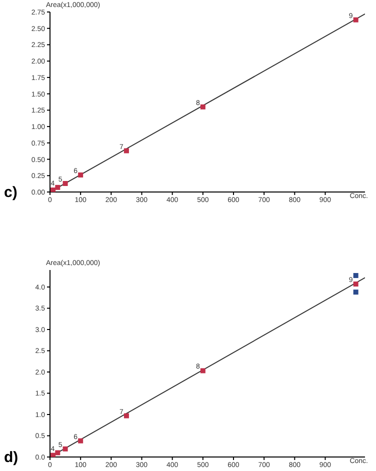 Image resolution: width=376 pixels, height=471 pixels. What do you see at coordinates (11, 192) in the screenshot?
I see `text: c)` at bounding box center [11, 192].